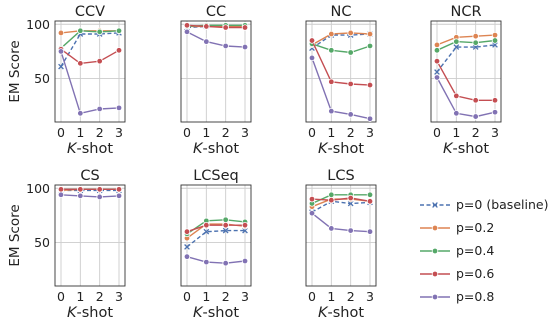 The width and height of the screenshot is (549, 329). I want to click on chart-panel: CC0 1 2 3K-shot, so click(216, 80).